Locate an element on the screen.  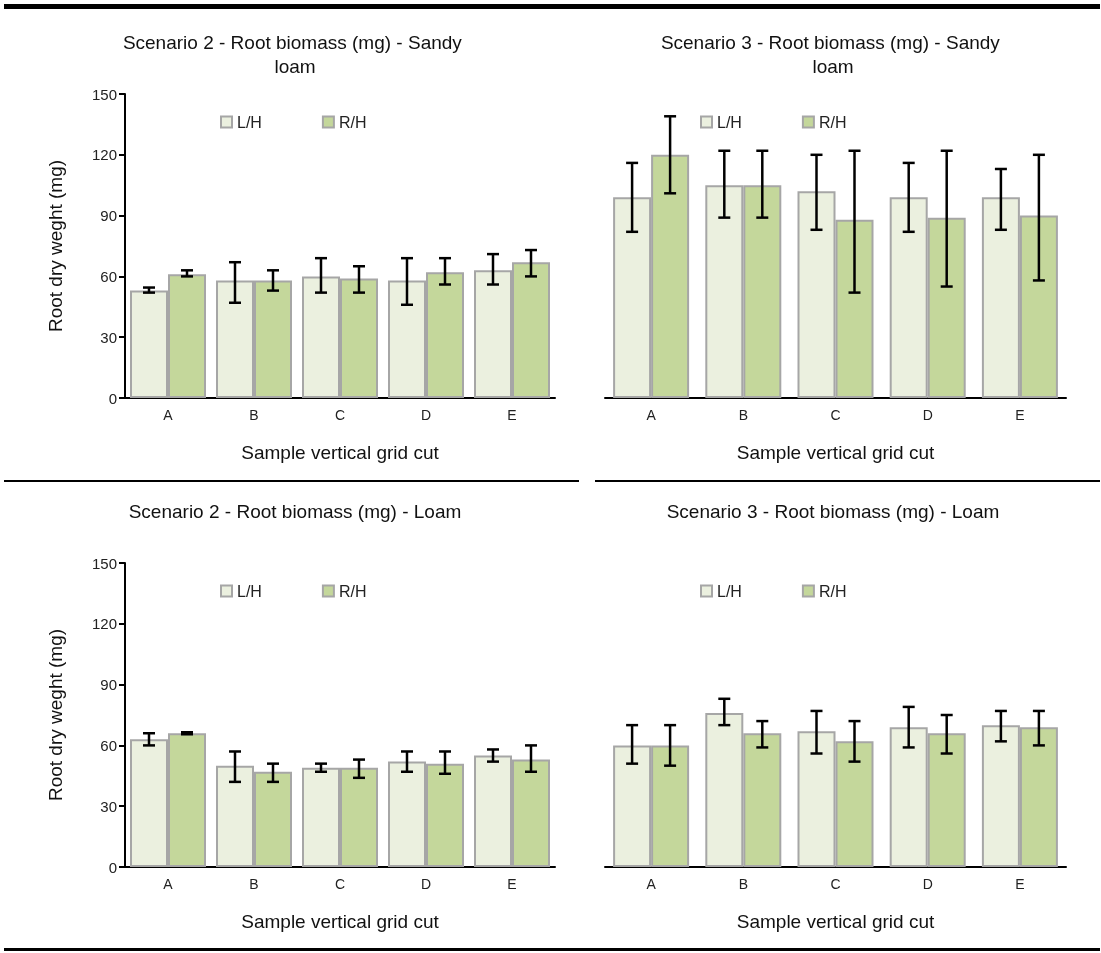
chart-title: Scenario 2 - Root biomass (mg) - Loam is located at coordinates (295, 511).